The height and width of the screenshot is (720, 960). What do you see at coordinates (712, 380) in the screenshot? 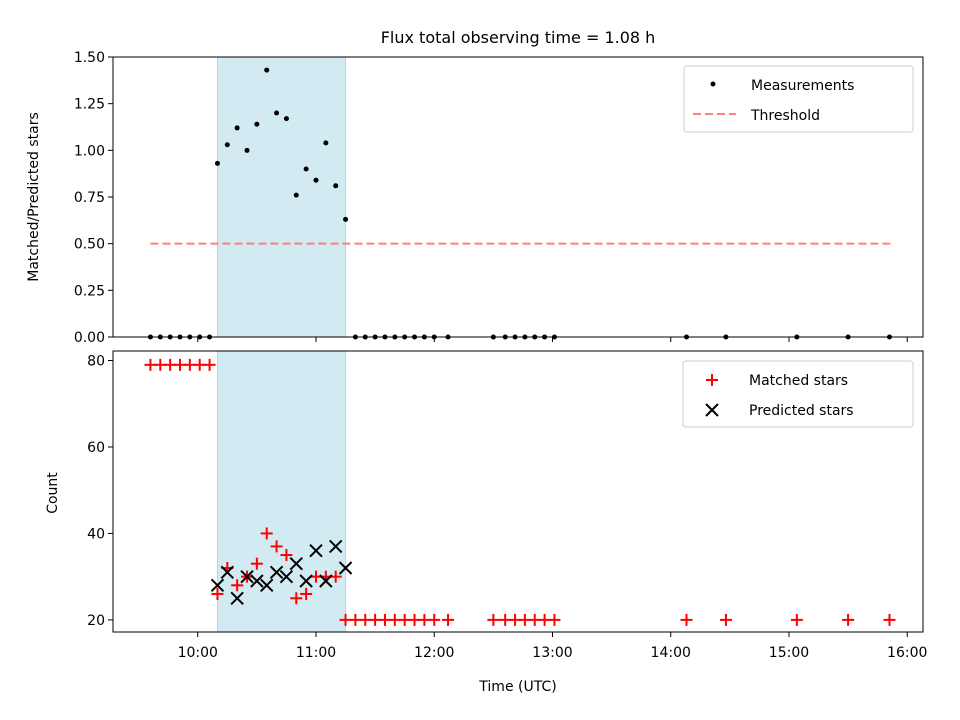
I see `legend-plus-marker` at bounding box center [712, 380].